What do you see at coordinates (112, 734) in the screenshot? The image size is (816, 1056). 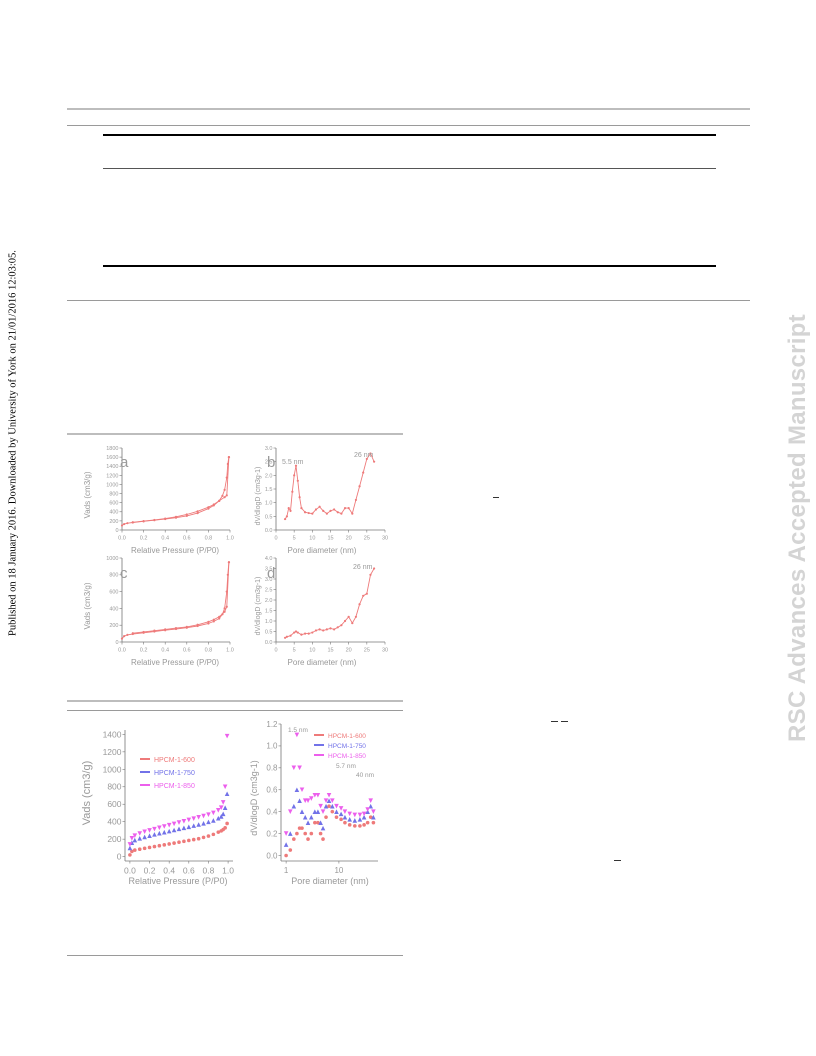 I see `y-tick-label: 1400` at bounding box center [112, 734].